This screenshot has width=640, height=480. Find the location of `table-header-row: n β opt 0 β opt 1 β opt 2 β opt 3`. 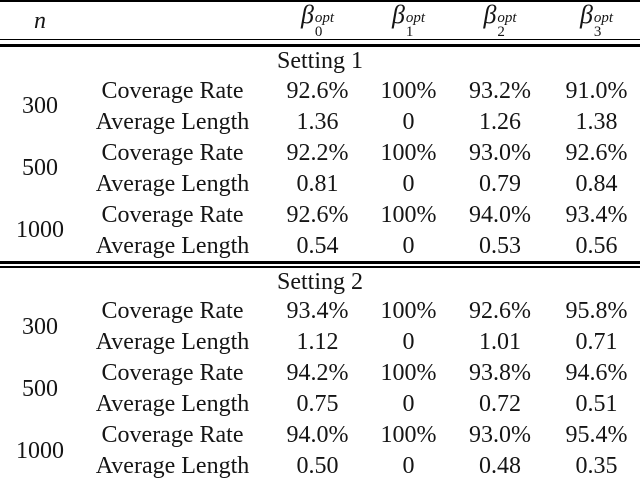

table-header-row: n β opt 0 β opt 1 β opt 2 β opt 3 is located at coordinates (320, 20).